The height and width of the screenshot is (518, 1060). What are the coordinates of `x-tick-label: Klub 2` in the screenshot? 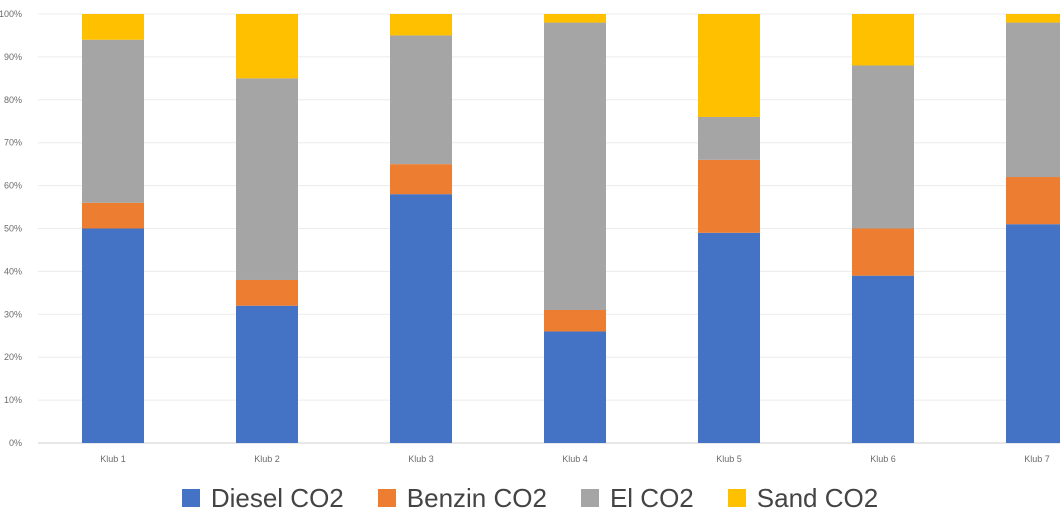 It's located at (267, 459).